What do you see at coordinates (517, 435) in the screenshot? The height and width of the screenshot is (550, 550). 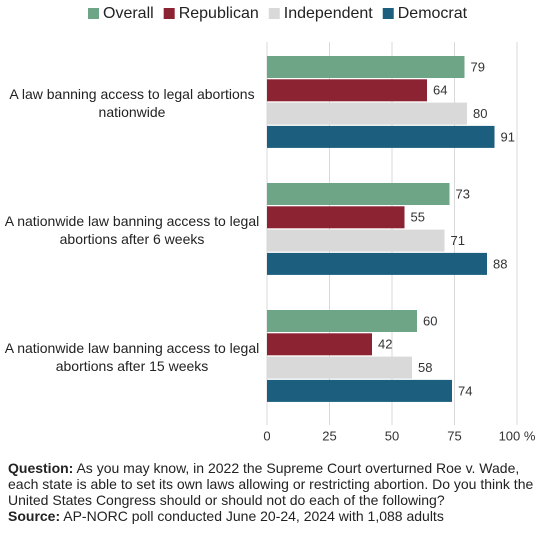 I see `x-tick-label: 100 %` at bounding box center [517, 435].